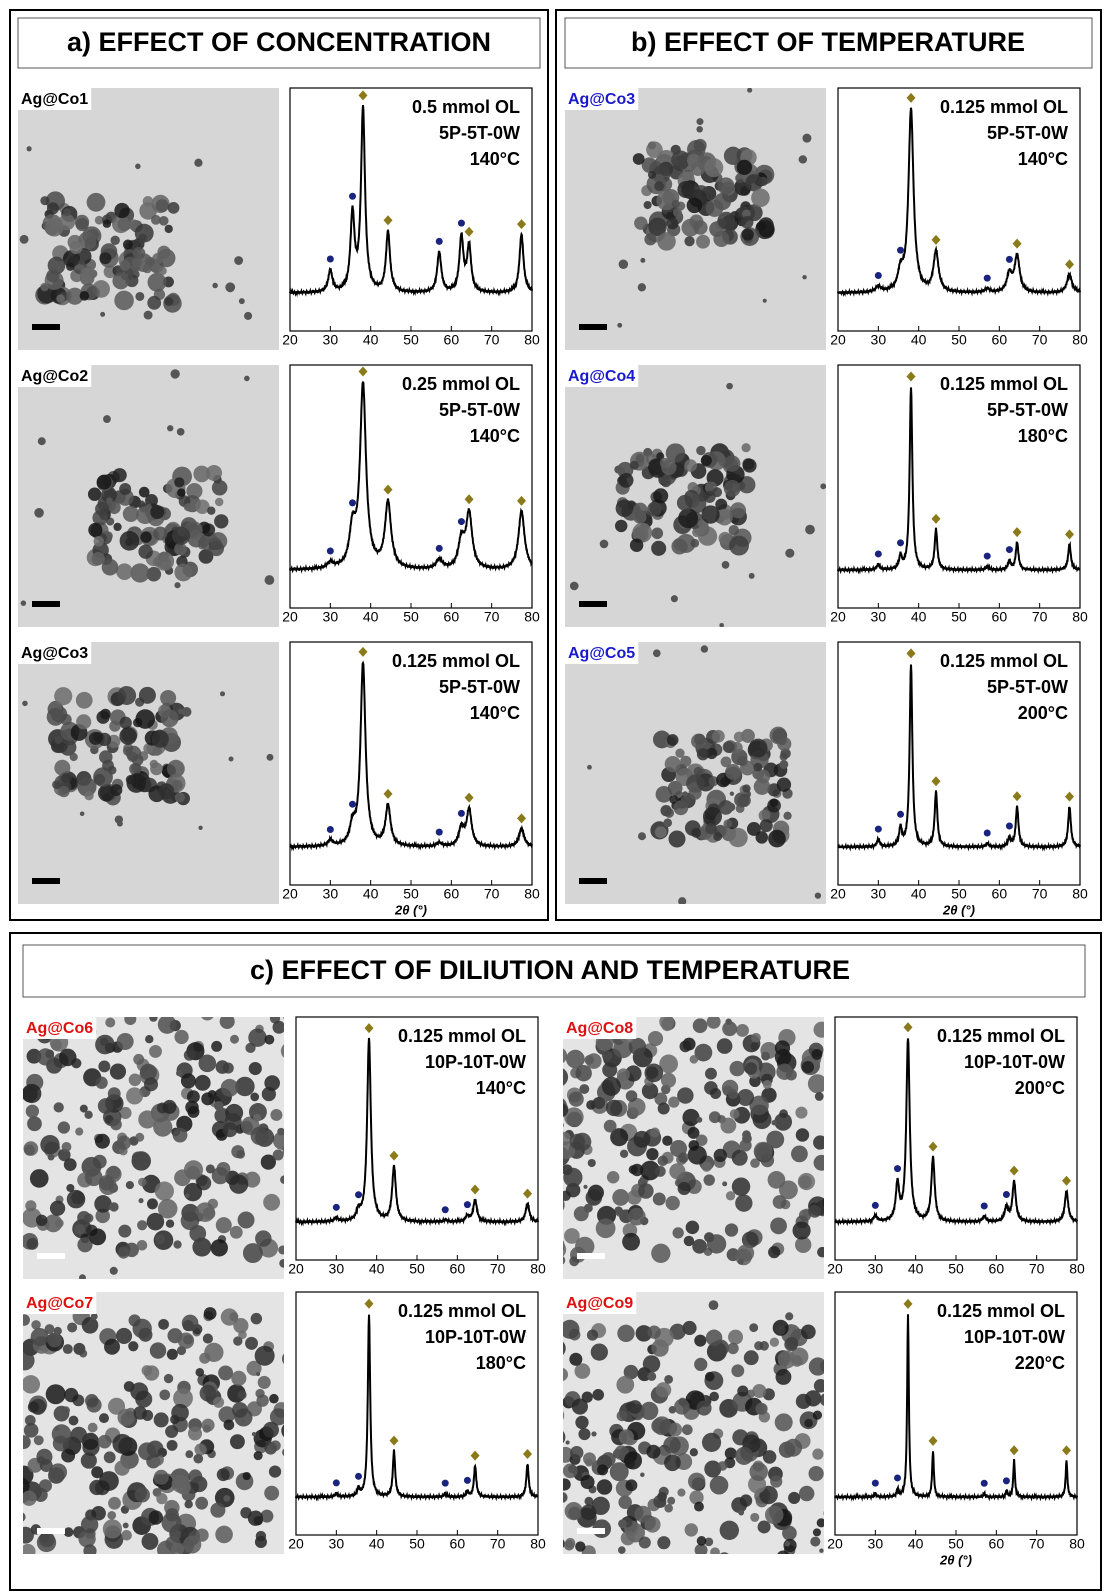 The width and height of the screenshot is (1107, 1593). Describe the element at coordinates (600, 1303) in the screenshot. I see `sample-label-bg` at that location.